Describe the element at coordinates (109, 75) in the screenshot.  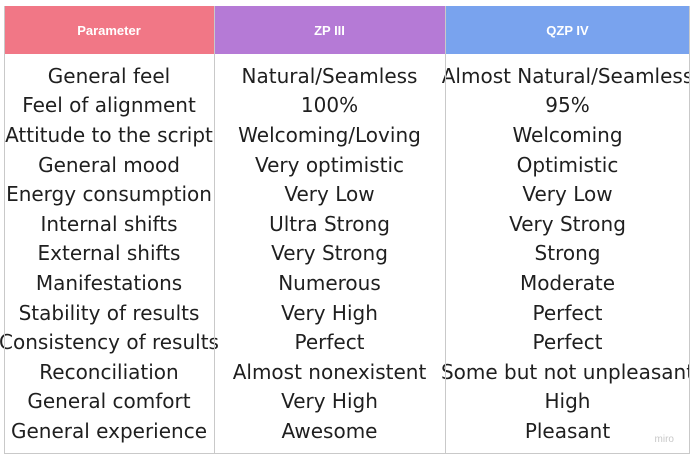
I see `parameter-cell: General feel` at that location.